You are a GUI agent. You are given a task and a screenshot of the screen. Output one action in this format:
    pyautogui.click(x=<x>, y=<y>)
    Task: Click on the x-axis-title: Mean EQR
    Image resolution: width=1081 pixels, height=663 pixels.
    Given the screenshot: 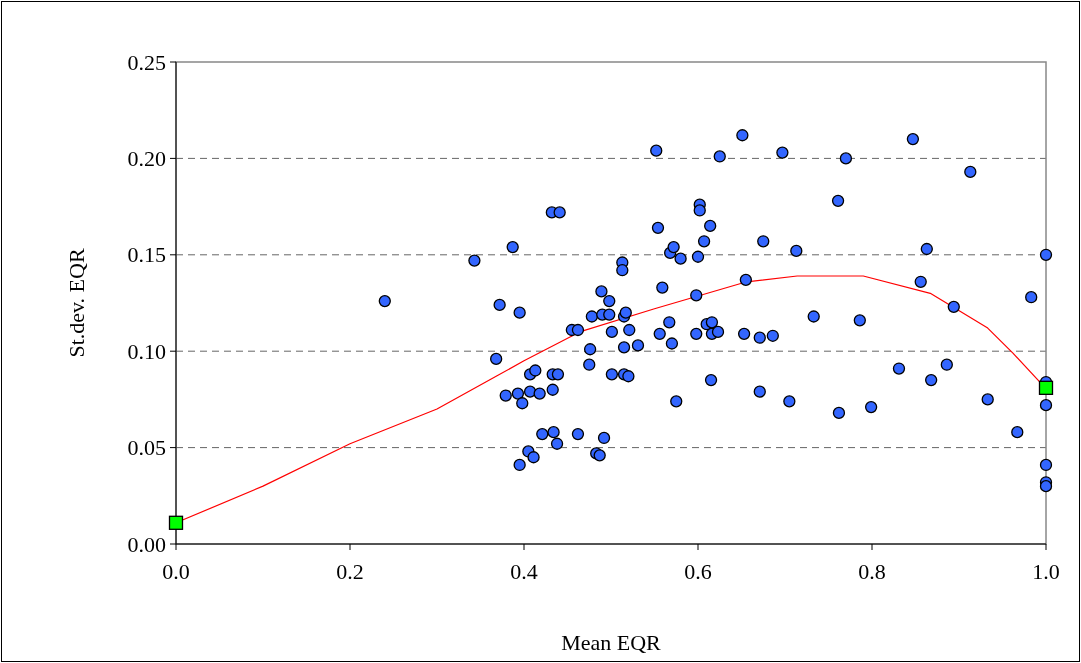 What is the action you would take?
    pyautogui.click(x=611, y=642)
    